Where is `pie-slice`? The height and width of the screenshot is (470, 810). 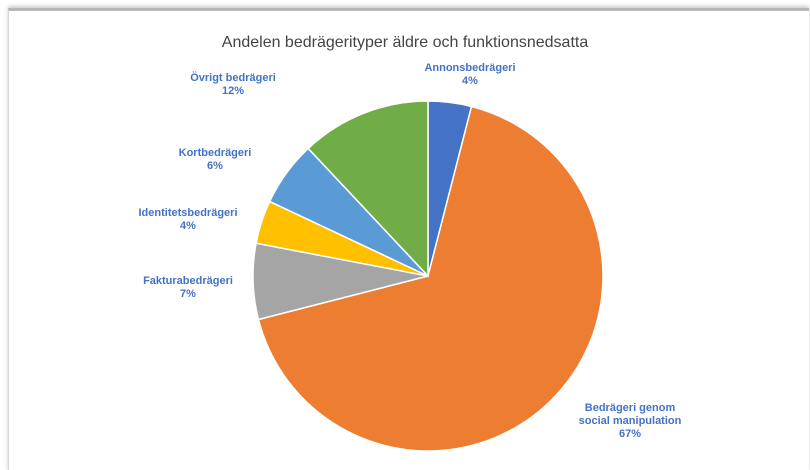 pie-slice is located at coordinates (368, 189).